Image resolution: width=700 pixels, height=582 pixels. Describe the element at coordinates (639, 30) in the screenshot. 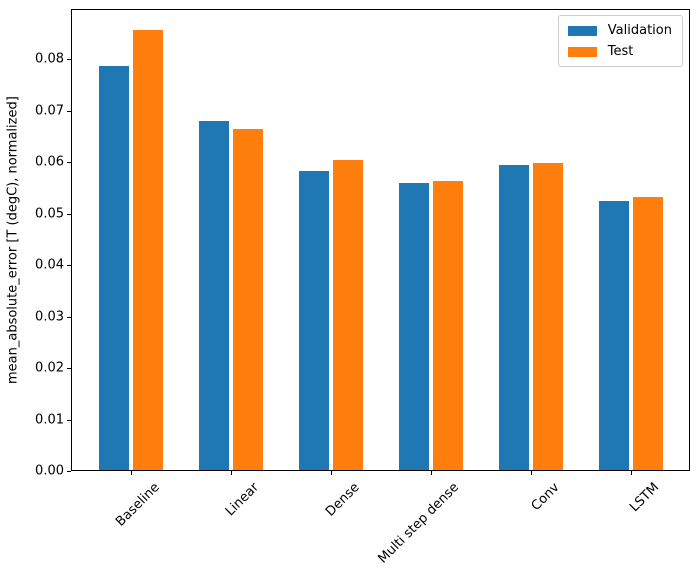

I see `legend-label: Validation` at that location.